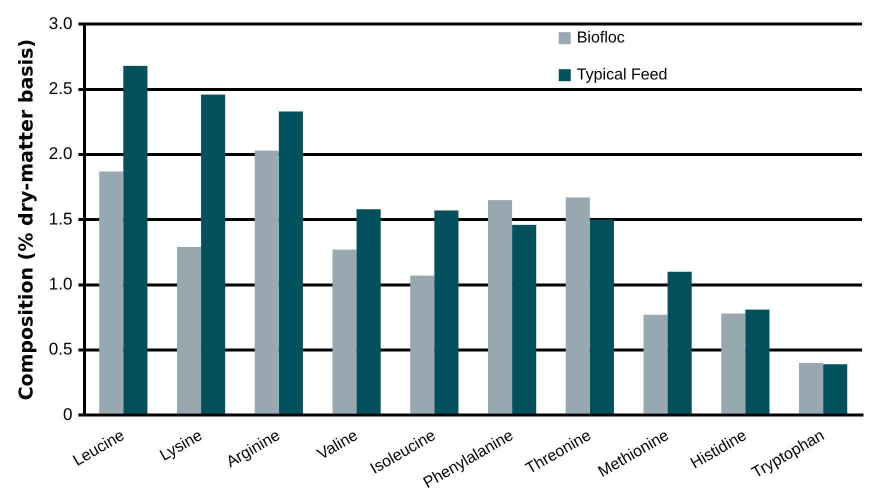  Describe the element at coordinates (600, 38) in the screenshot. I see `legend-label: Biofloc` at that location.